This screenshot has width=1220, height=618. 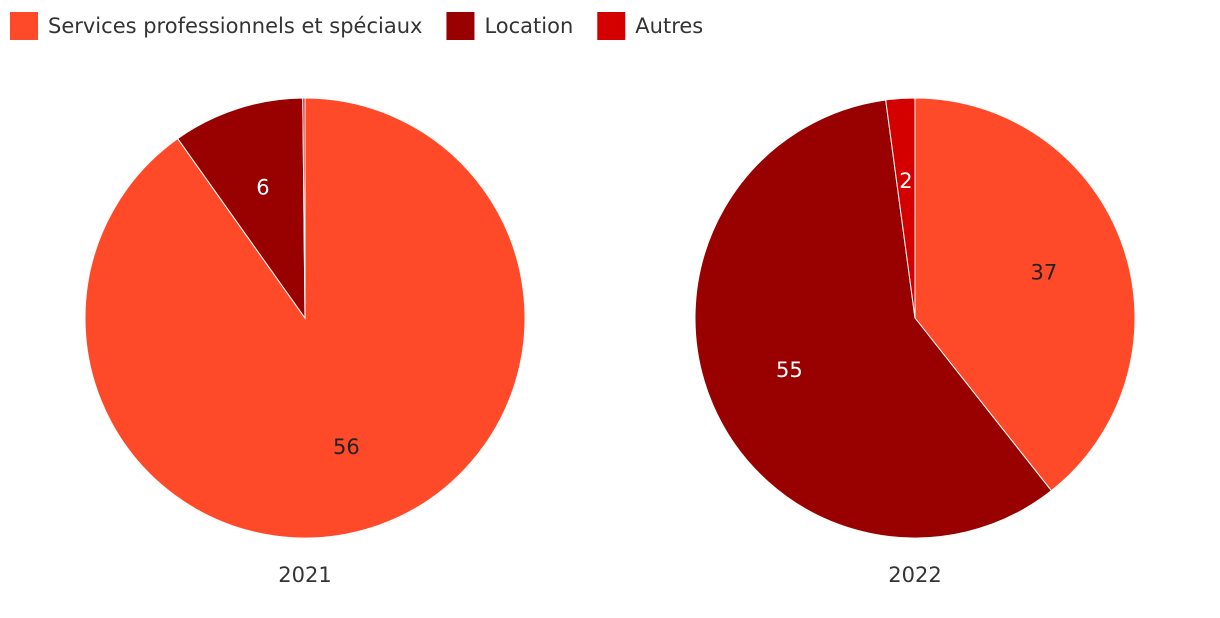 I want to click on legend-label: Location, so click(x=528, y=26).